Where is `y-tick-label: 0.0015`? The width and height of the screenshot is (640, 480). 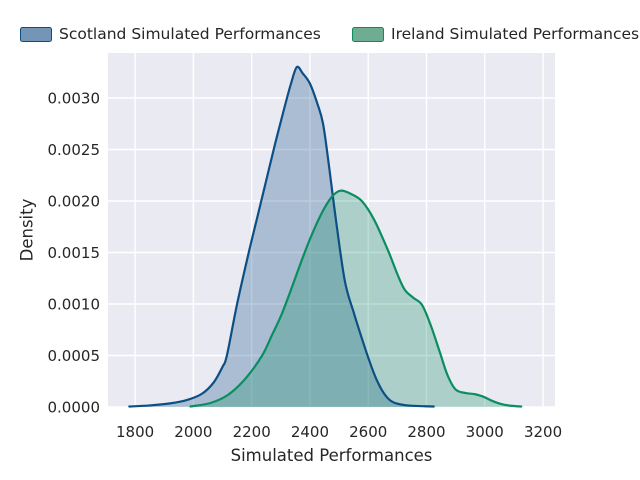
y-tick-label: 0.0015 is located at coordinates (74, 253).